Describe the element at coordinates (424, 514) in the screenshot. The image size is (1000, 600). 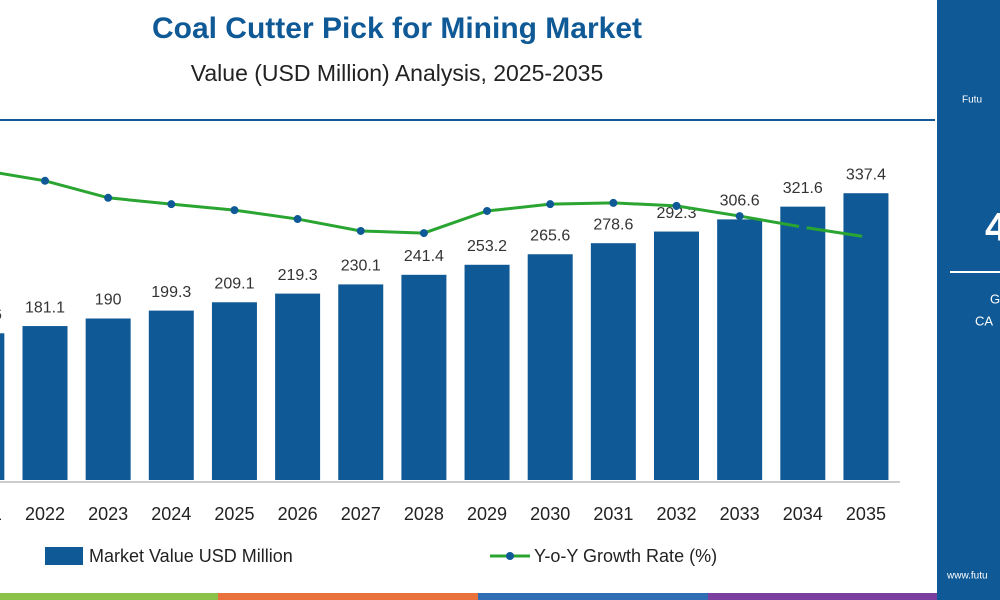
I see `x-tick-label: 2028` at that location.